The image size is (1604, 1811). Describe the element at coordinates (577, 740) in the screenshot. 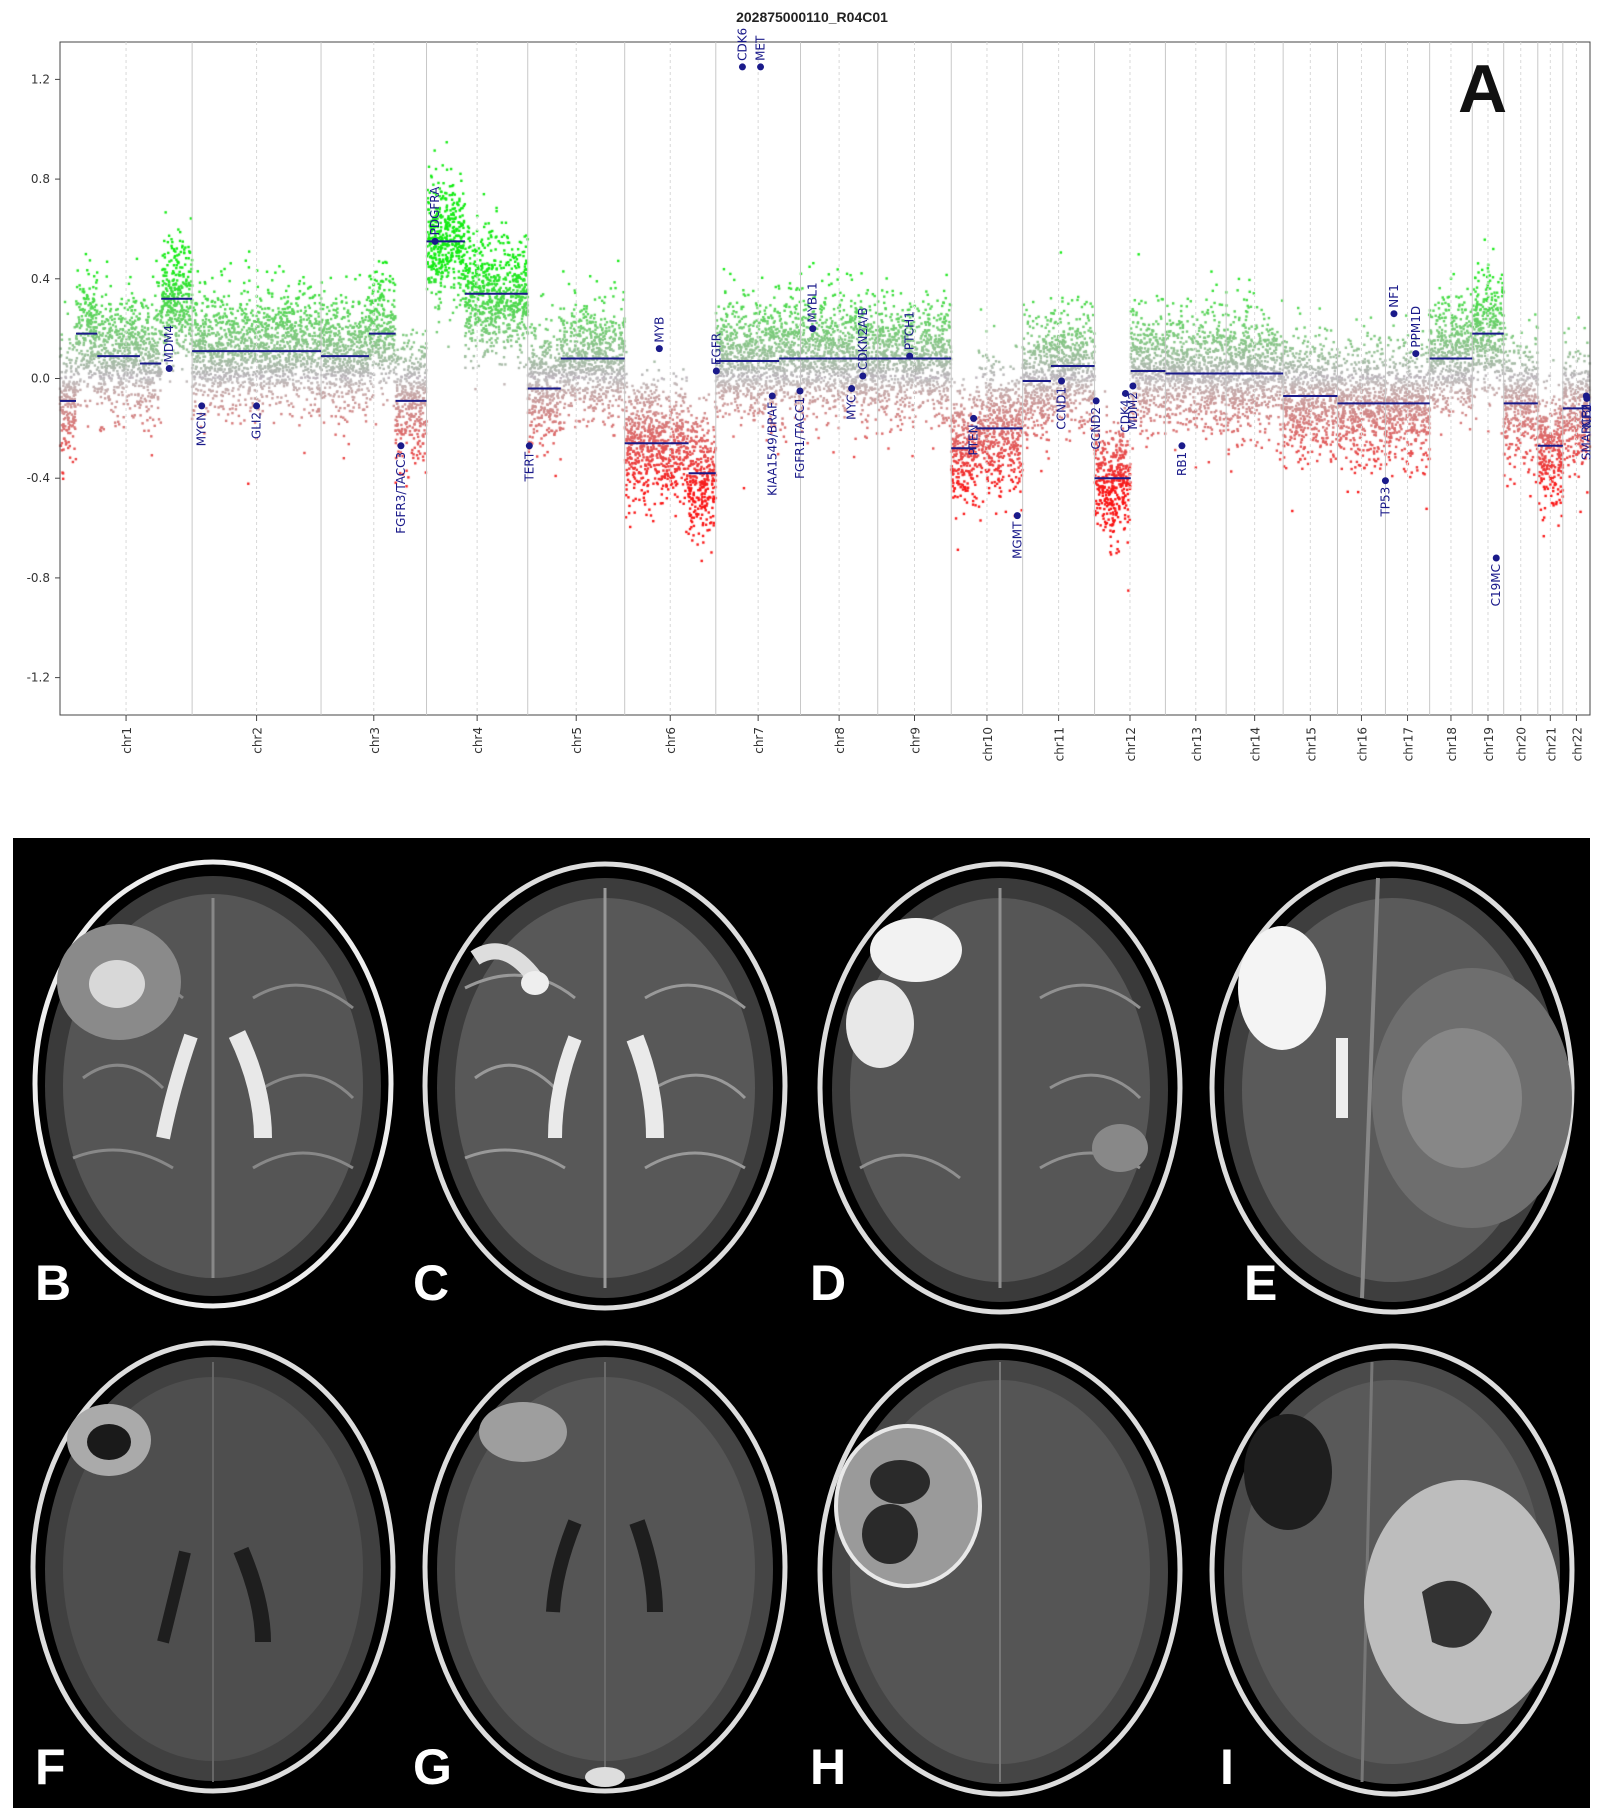

I see `x-tick-label: chr5` at that location.